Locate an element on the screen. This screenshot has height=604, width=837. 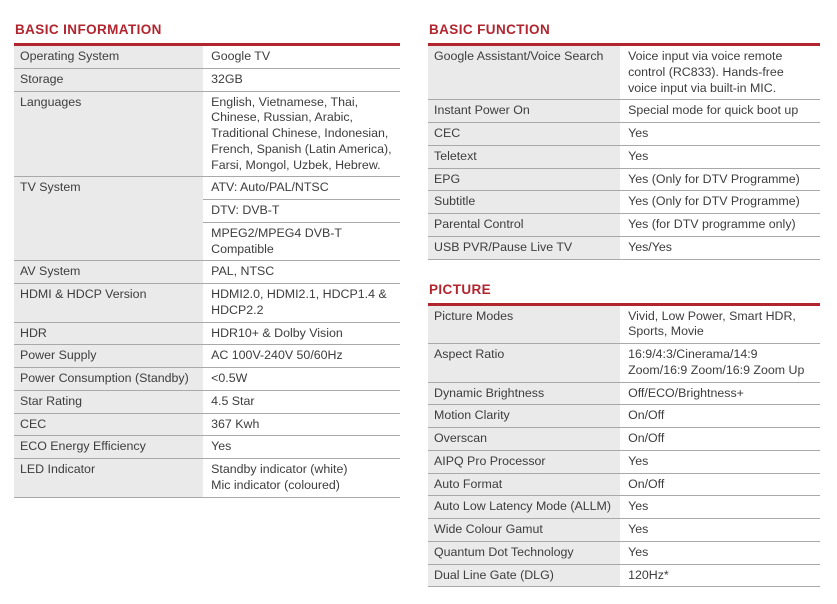
table-row: Power Supply AC 100V-240V 50/60Hz is located at coordinates (207, 356).